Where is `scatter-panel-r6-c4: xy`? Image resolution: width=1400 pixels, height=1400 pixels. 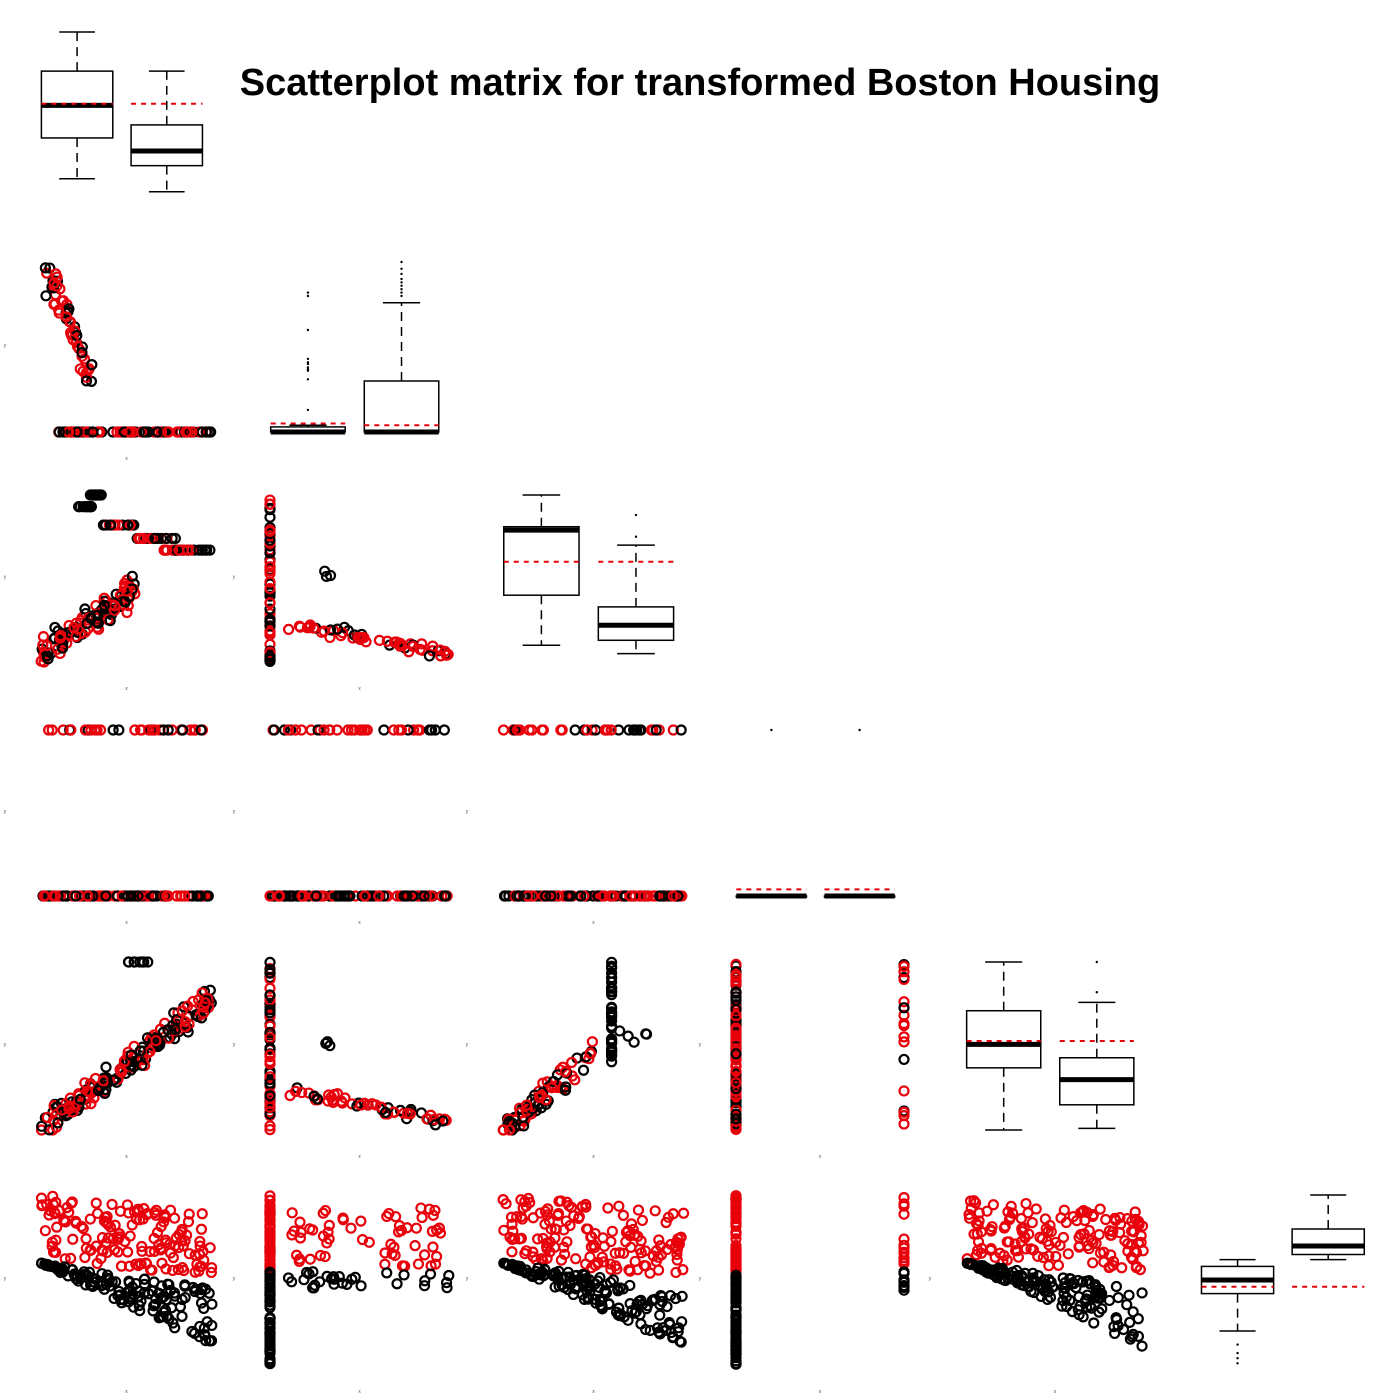 scatter-panel-r6-c4: xy is located at coordinates (804, 1292).